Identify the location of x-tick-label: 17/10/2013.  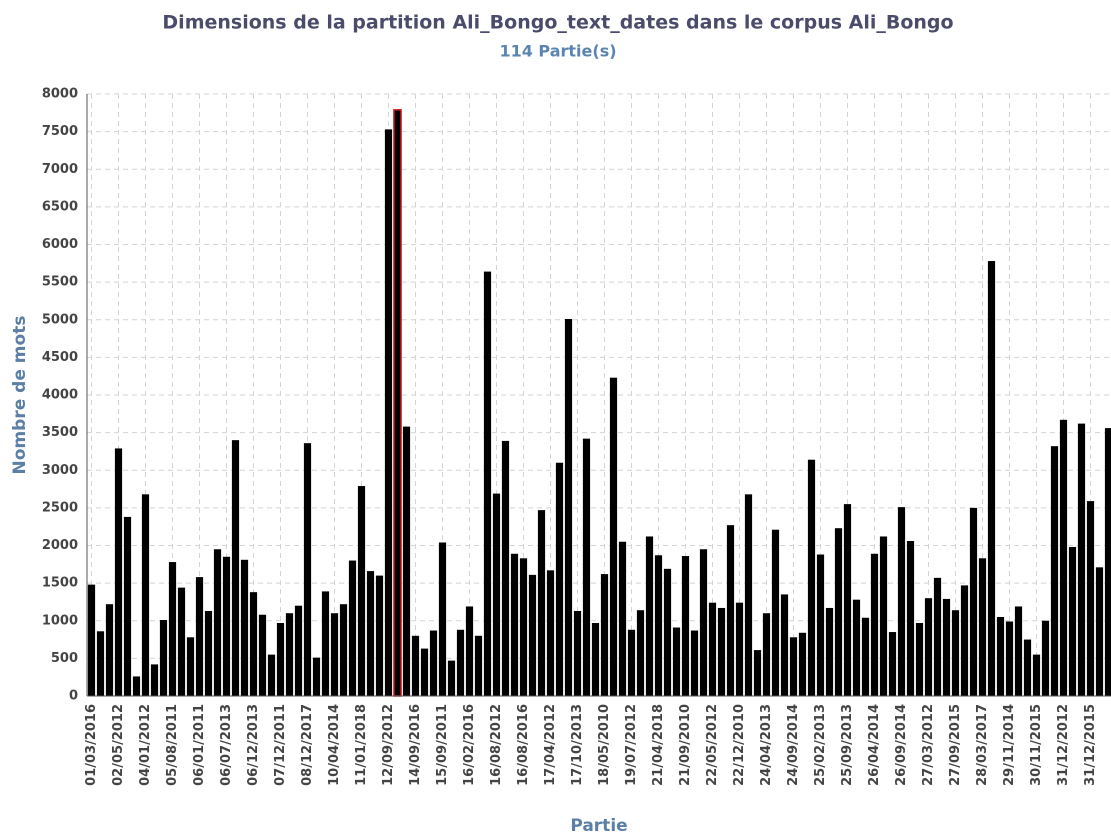
(577, 745).